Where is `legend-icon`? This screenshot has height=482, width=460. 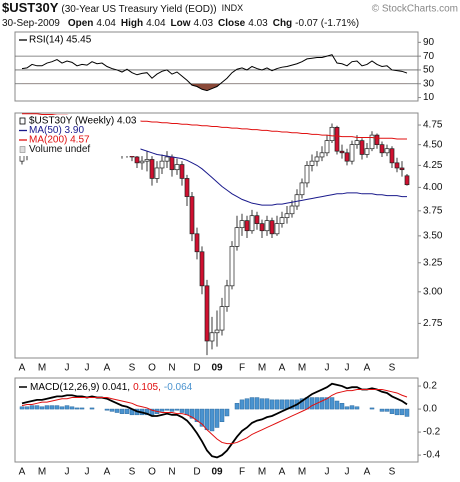
legend-icon is located at coordinates (22, 121).